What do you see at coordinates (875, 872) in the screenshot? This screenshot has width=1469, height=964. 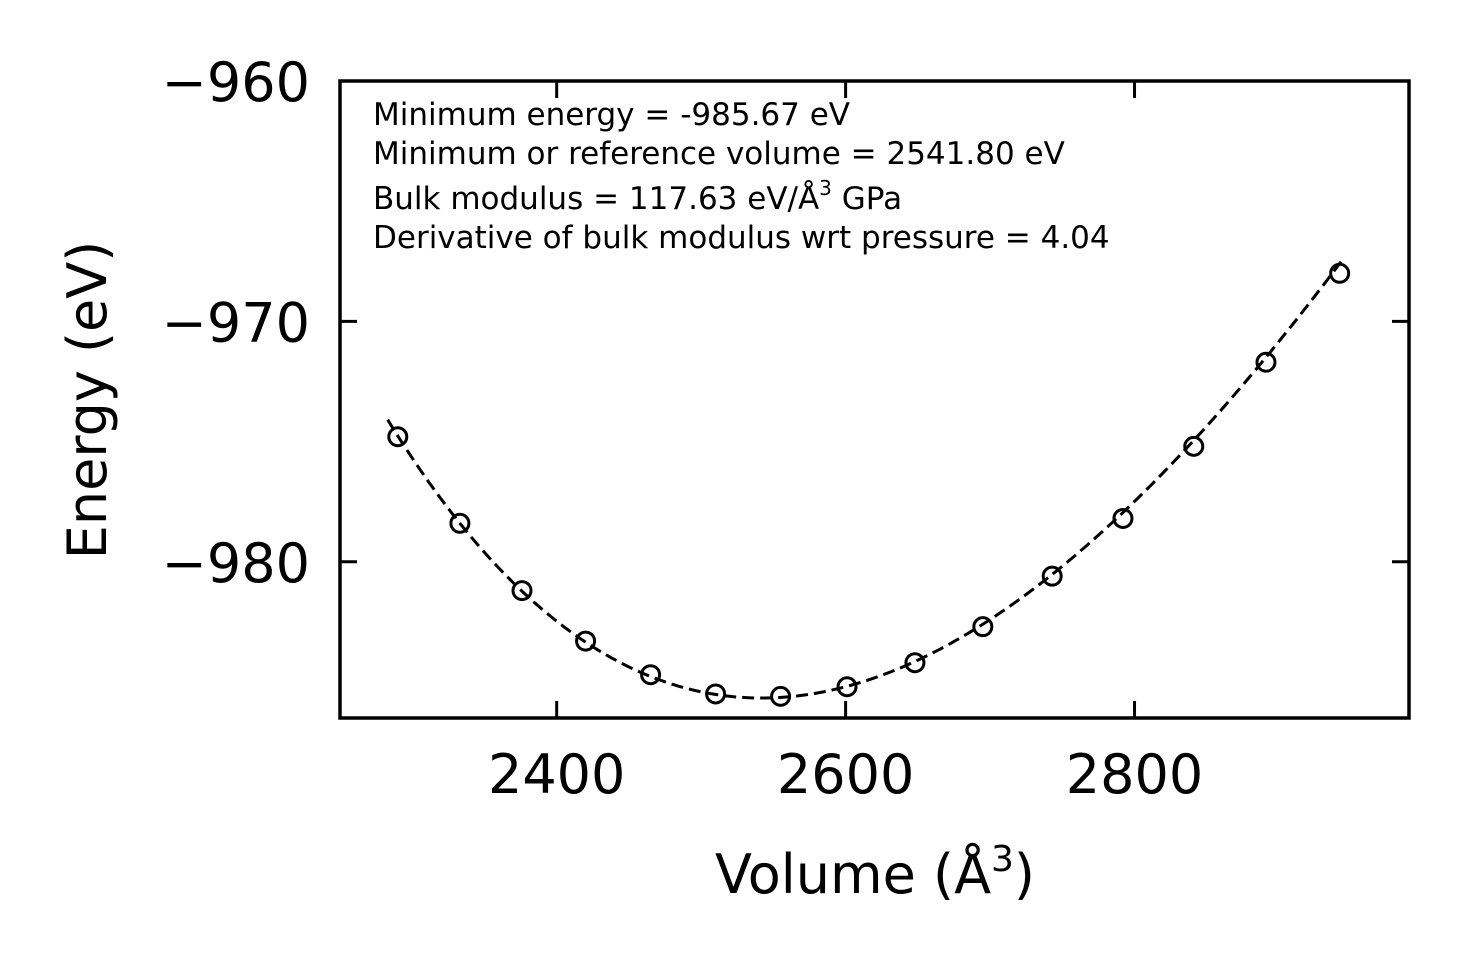 I see `x-axis-label: Volume (Å3)` at bounding box center [875, 872].